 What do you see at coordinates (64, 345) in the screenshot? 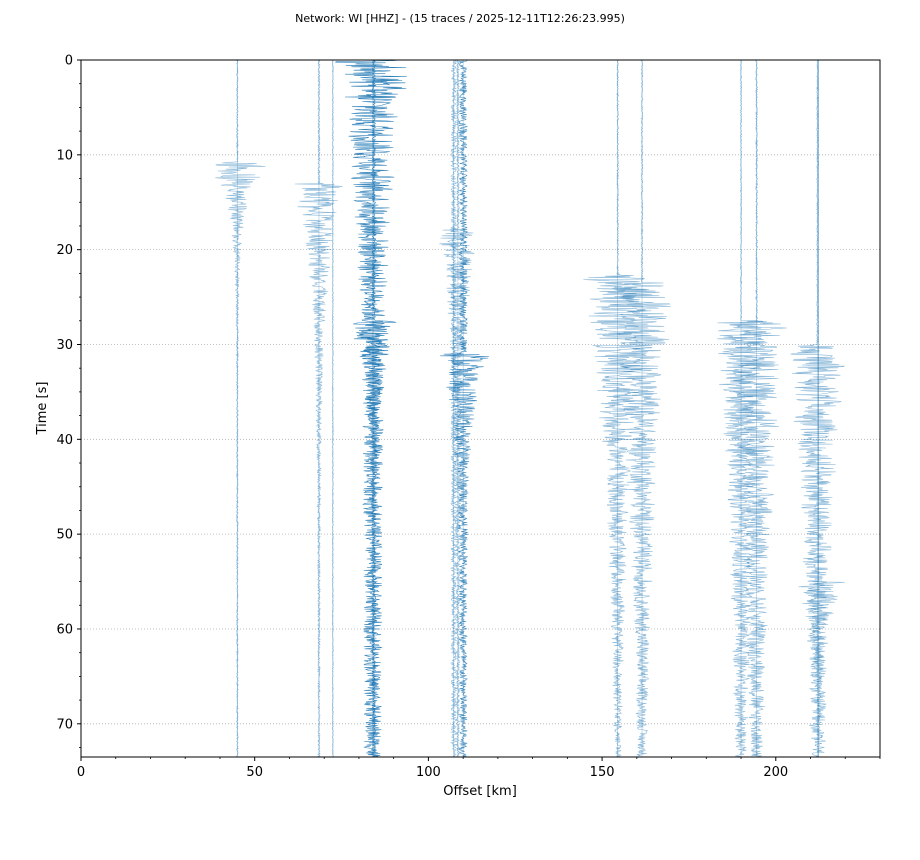
I see `y-tick-label: 30` at bounding box center [64, 345].